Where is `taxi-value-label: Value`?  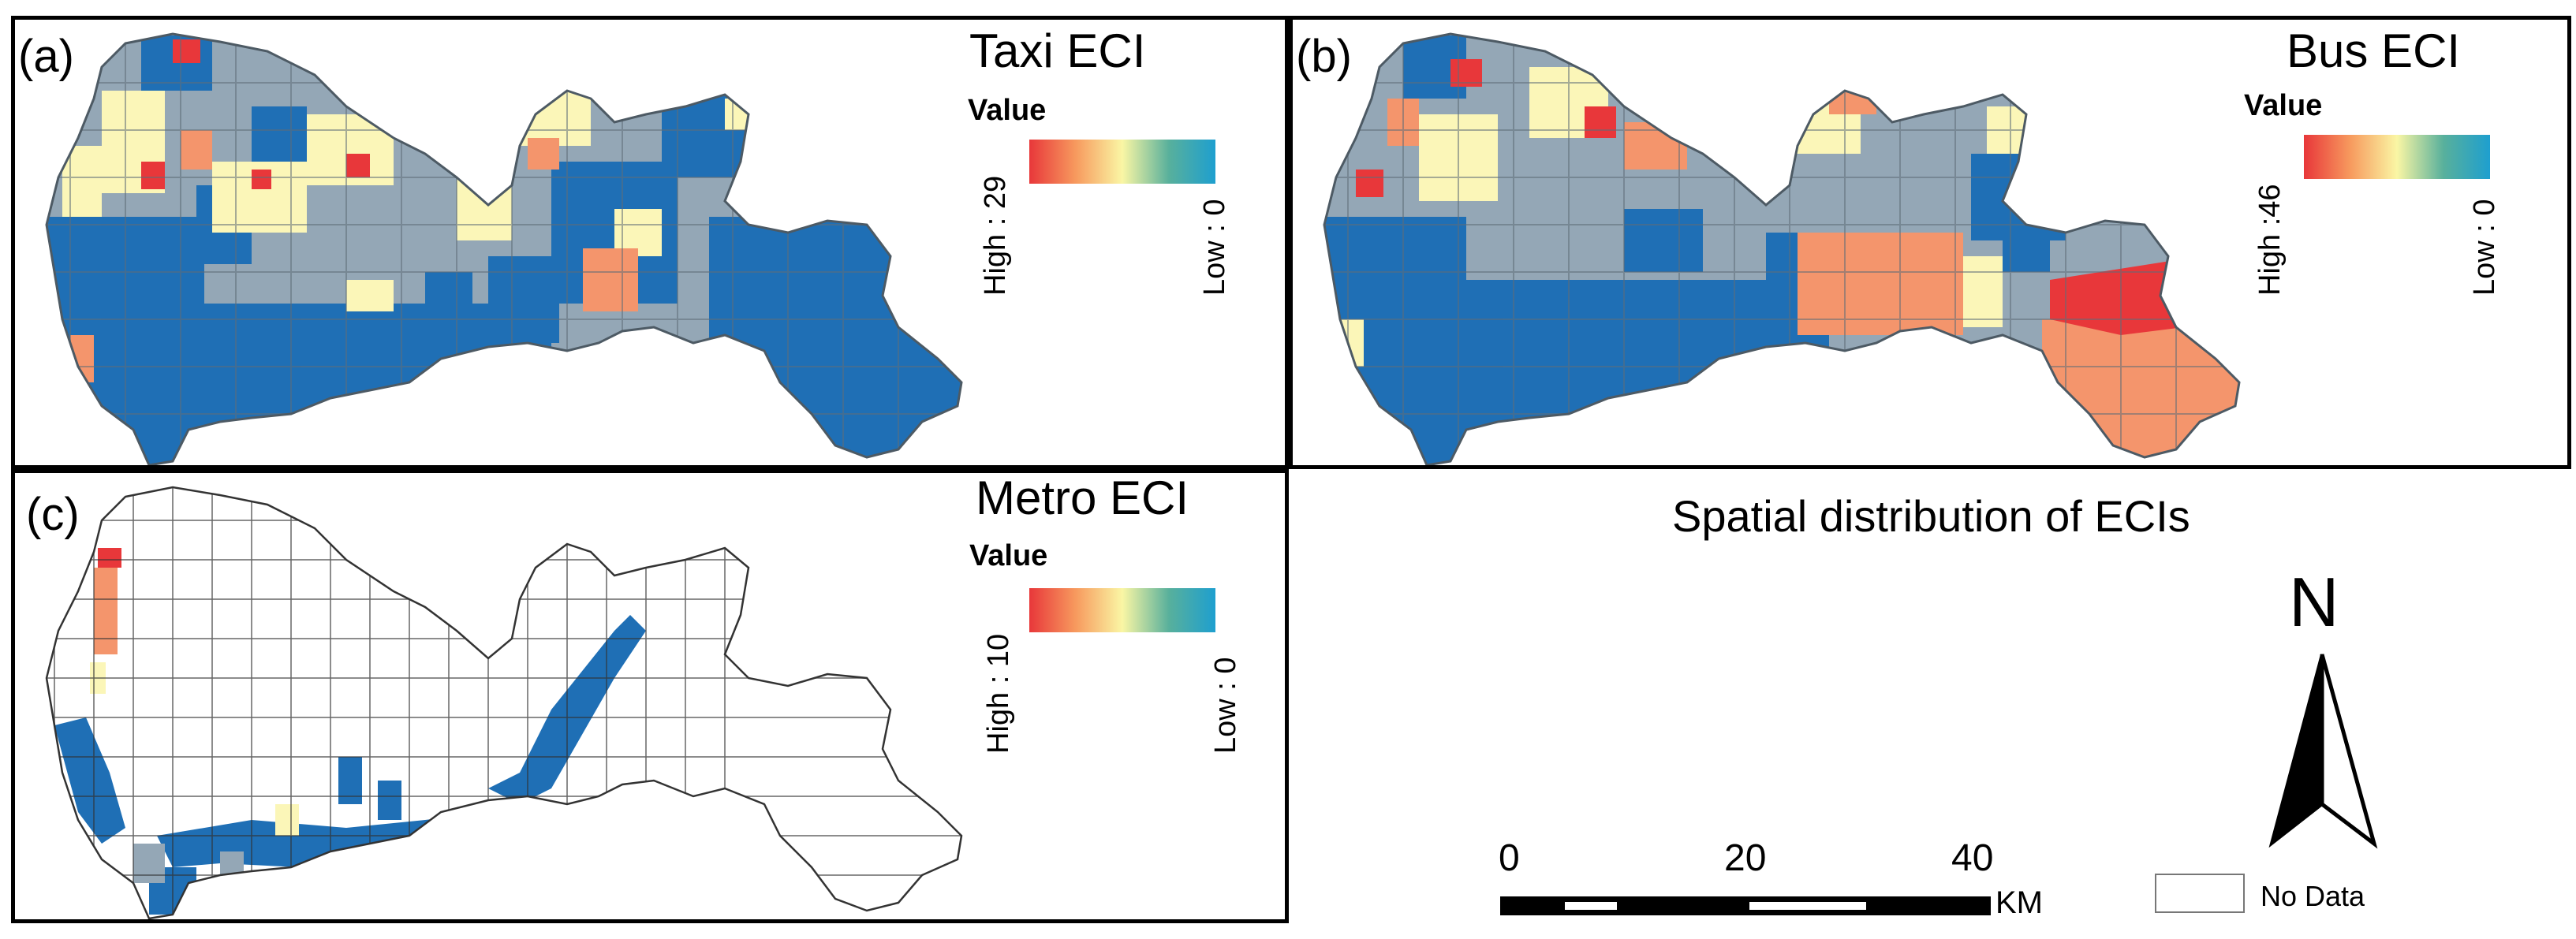 taxi-value-label: Value is located at coordinates (1007, 110).